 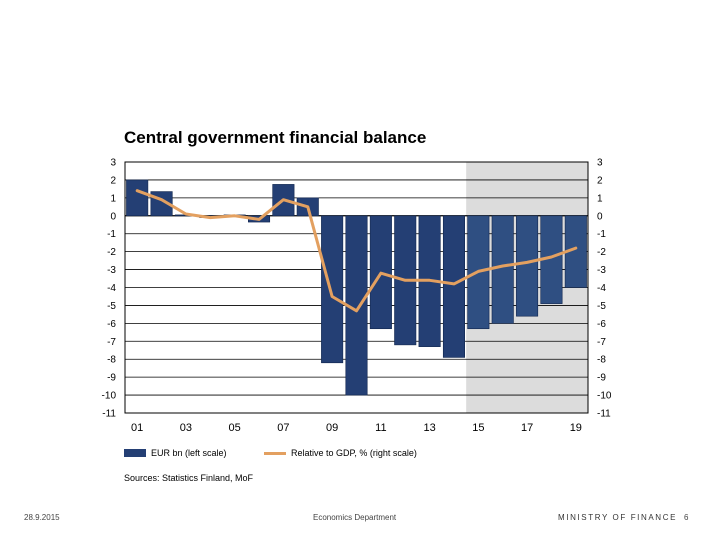 What do you see at coordinates (137, 428) in the screenshot?
I see `x-tick-label: 01` at bounding box center [137, 428].